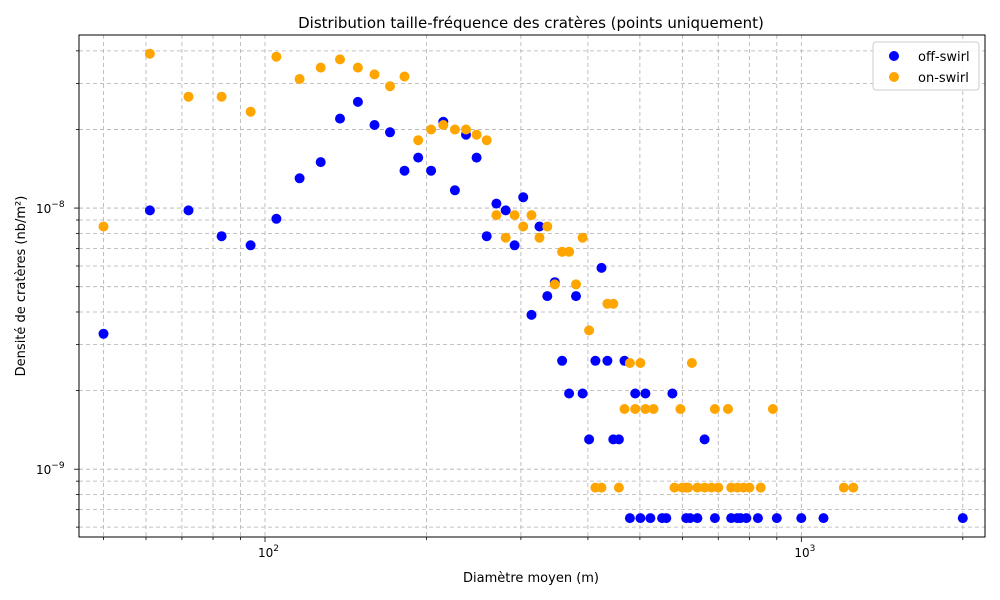 The height and width of the screenshot is (600, 1000). I want to click on x-axis-label: Diamètre moyen (m), so click(531, 578).